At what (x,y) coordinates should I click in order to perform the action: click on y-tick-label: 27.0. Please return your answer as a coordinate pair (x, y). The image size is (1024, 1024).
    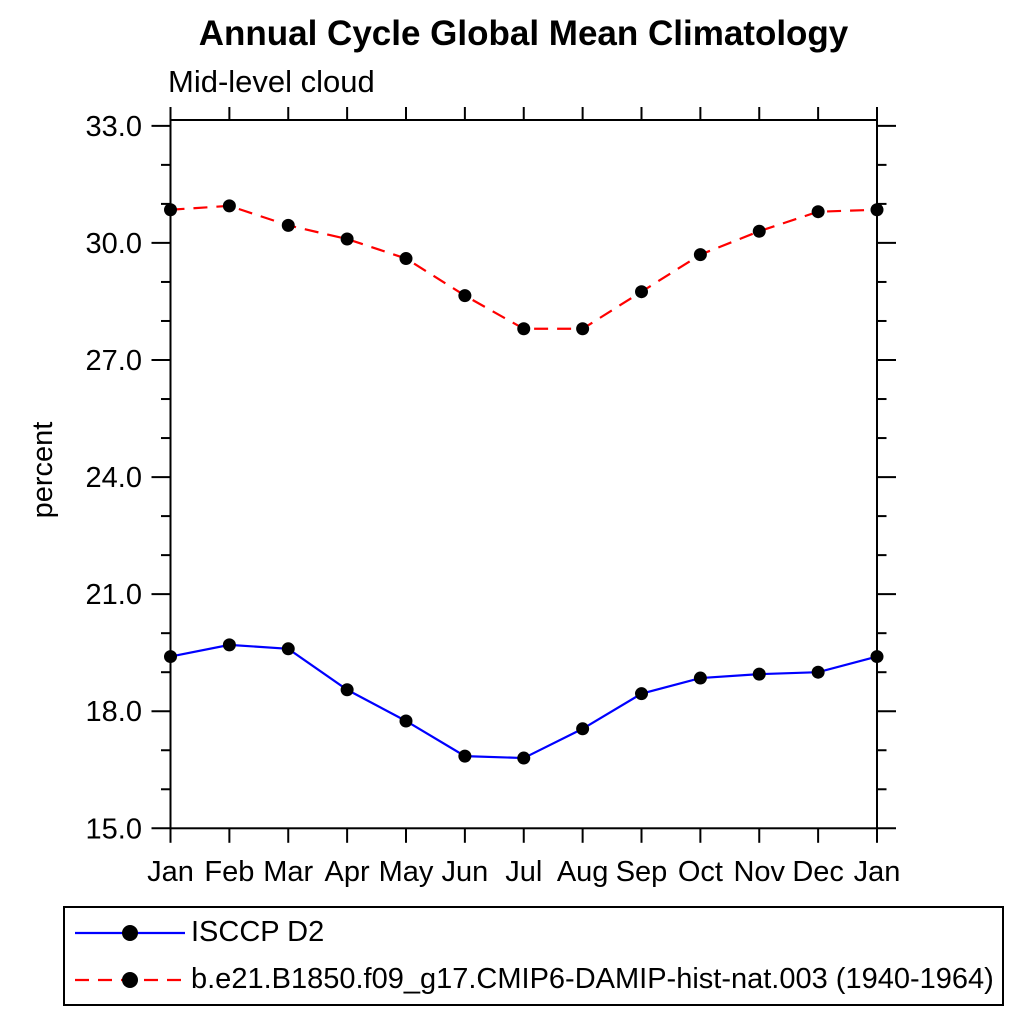
    Looking at the image, I should click on (114, 361).